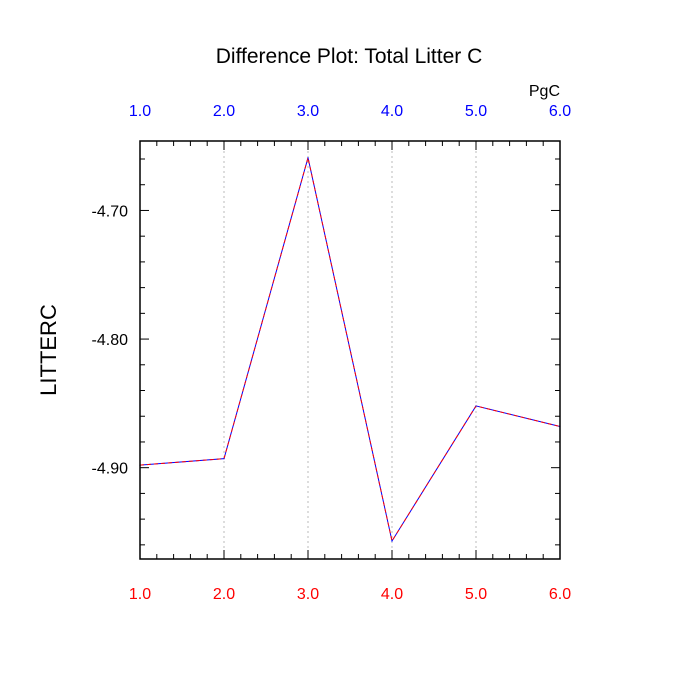 This screenshot has height=700, width=700. What do you see at coordinates (48, 350) in the screenshot?
I see `y-axis-label: LITTERC` at bounding box center [48, 350].